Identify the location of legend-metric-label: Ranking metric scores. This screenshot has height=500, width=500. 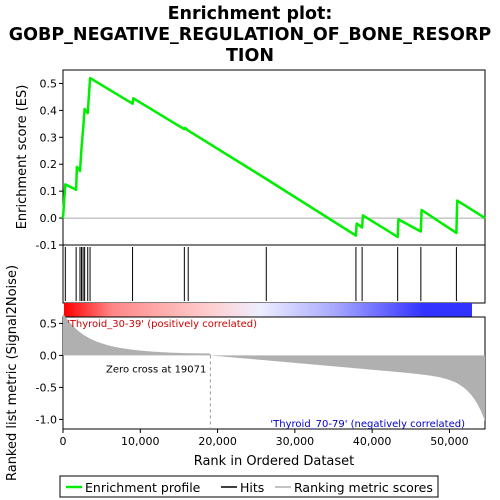
(363, 487).